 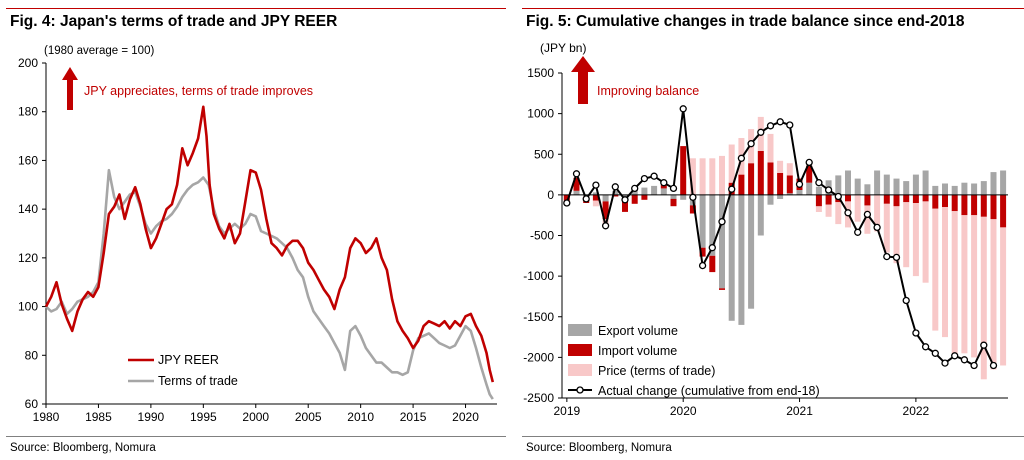 I want to click on x-tick-label: 2005, so click(x=308, y=417).